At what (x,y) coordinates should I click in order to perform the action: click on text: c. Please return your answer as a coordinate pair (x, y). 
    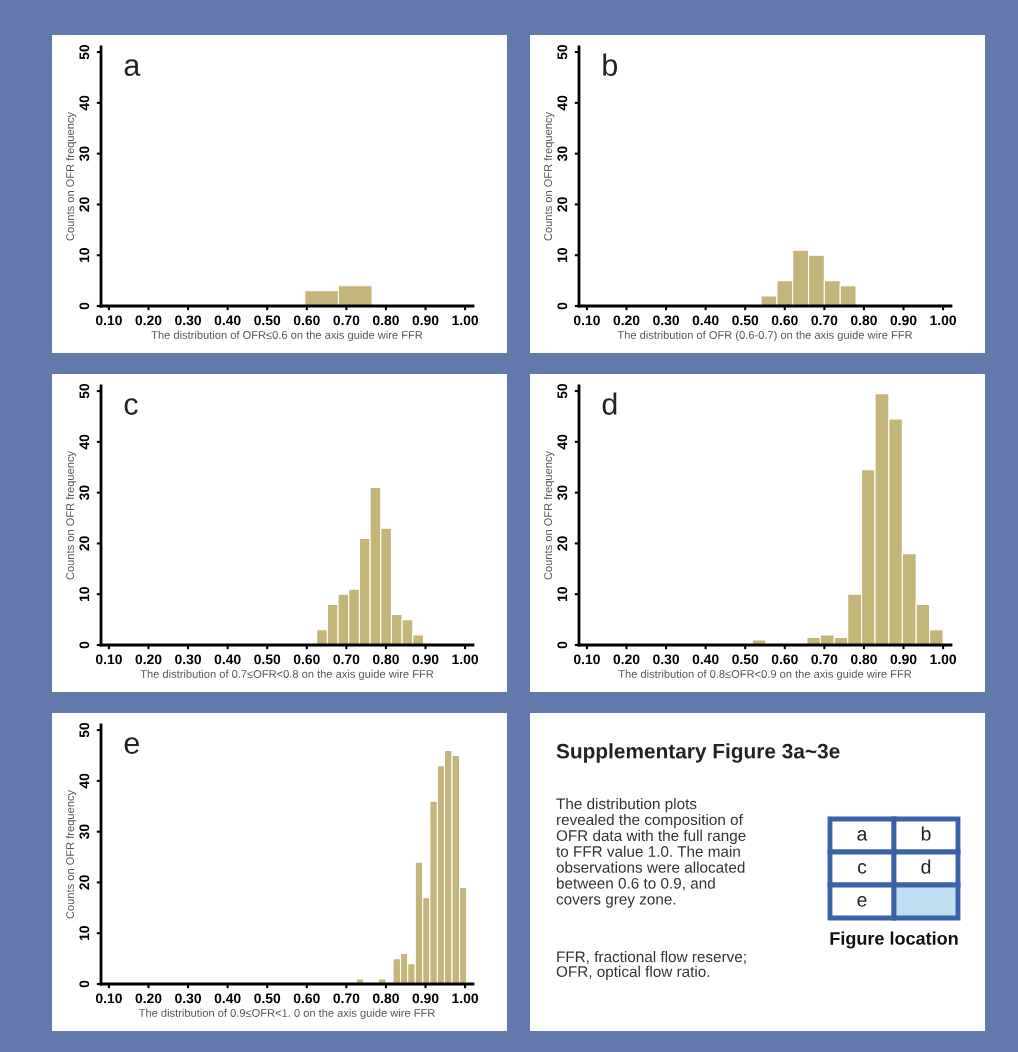
    Looking at the image, I should click on (862, 868).